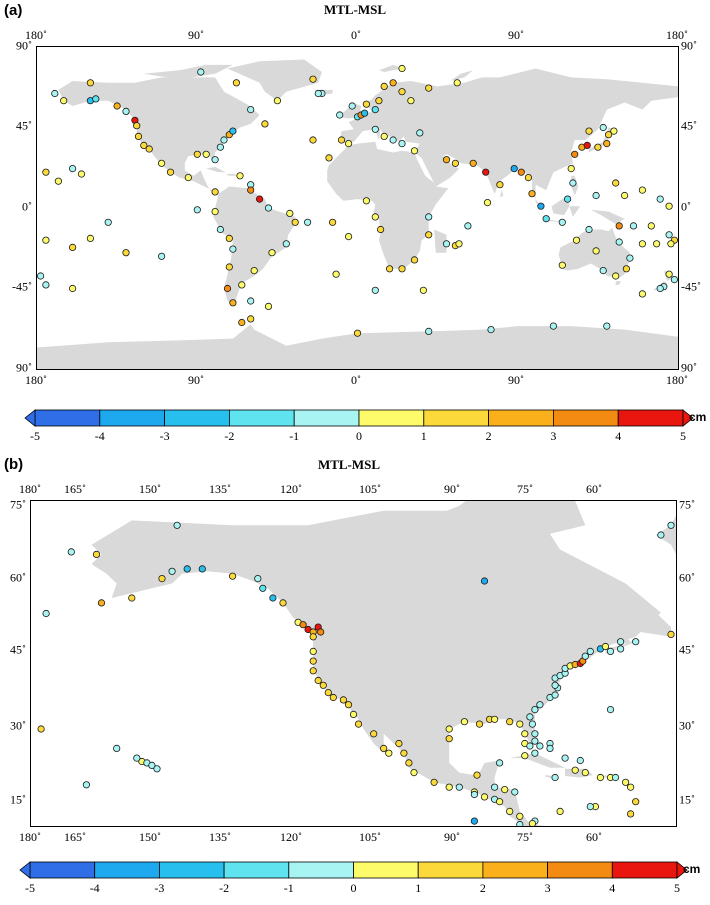 The width and height of the screenshot is (710, 905). Describe the element at coordinates (452, 837) in the screenshot. I see `bottom-lon-tick: 90˚` at that location.